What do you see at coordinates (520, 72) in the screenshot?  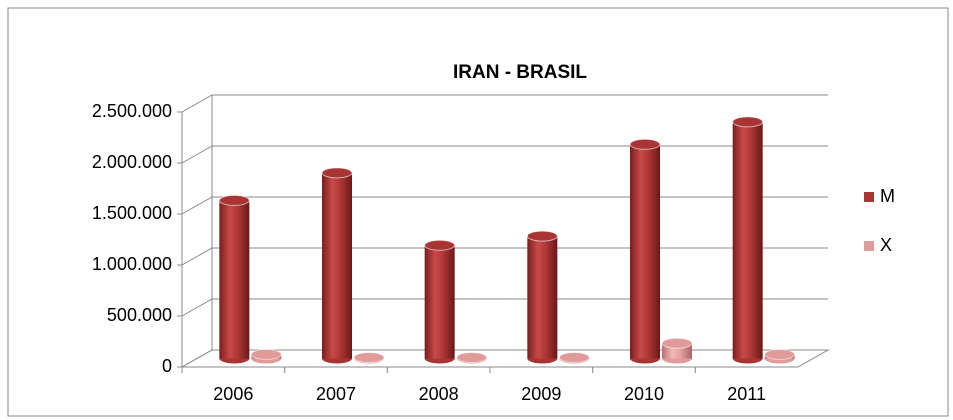 I see `chart-title: IRAN - BRASIL` at bounding box center [520, 72].